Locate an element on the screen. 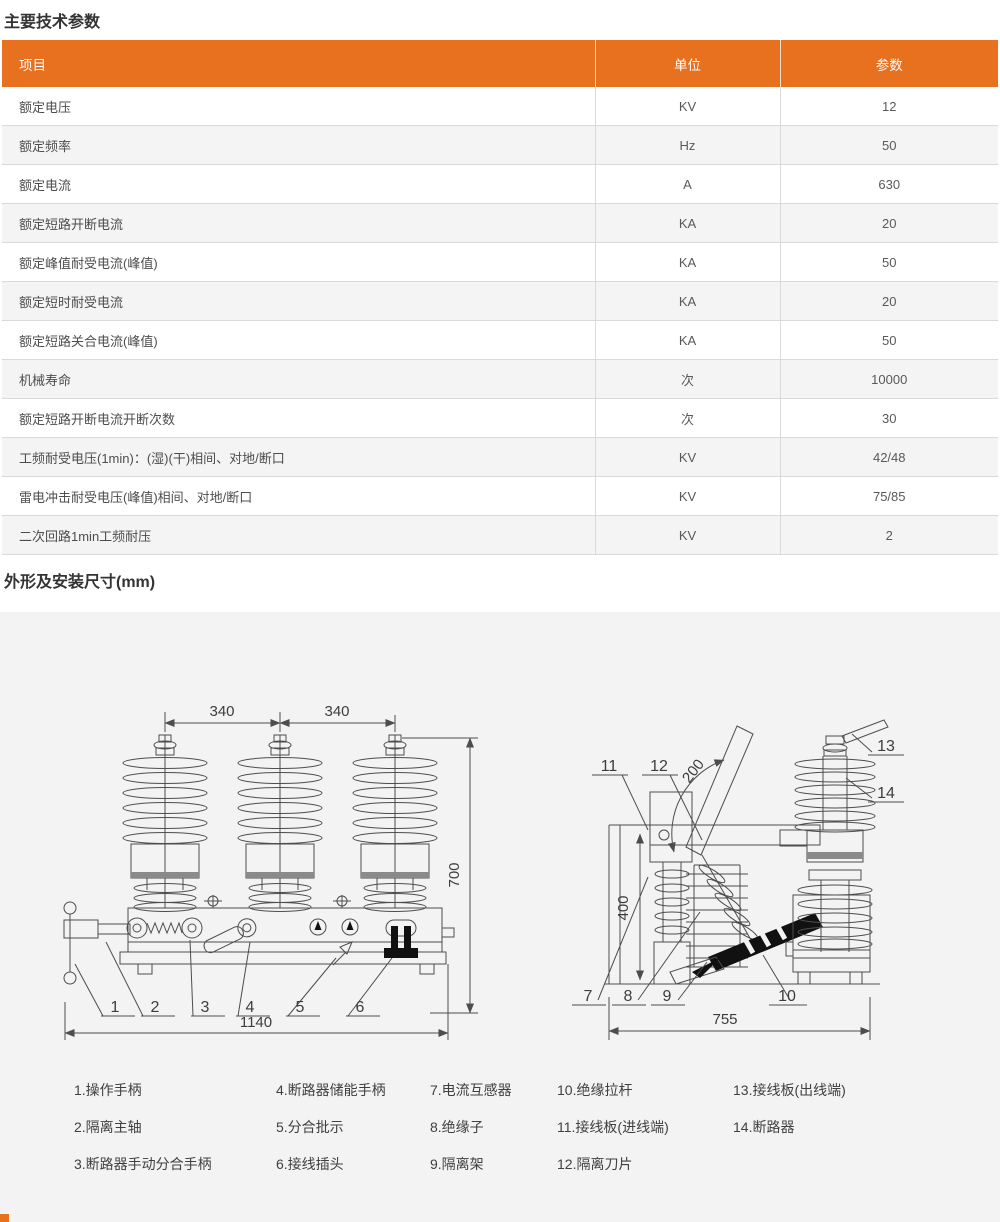  dim-label-200: 200 is located at coordinates (693, 771).